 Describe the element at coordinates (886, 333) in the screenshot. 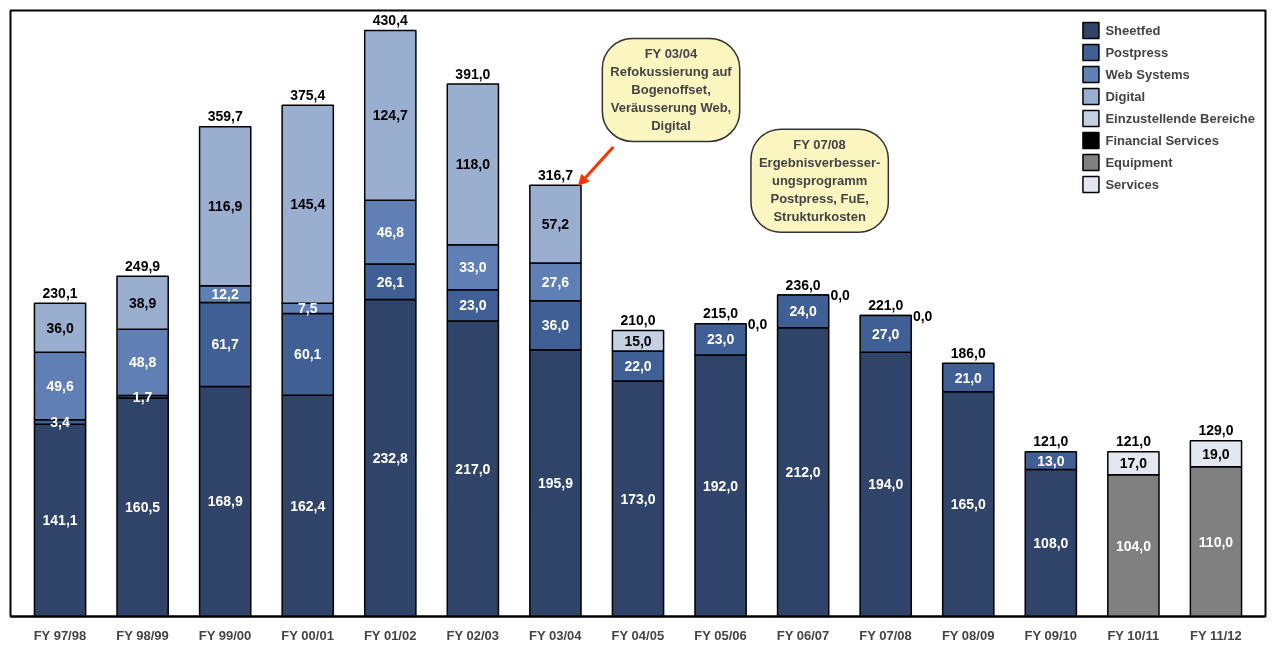

I see `data-label: 27,0` at that location.